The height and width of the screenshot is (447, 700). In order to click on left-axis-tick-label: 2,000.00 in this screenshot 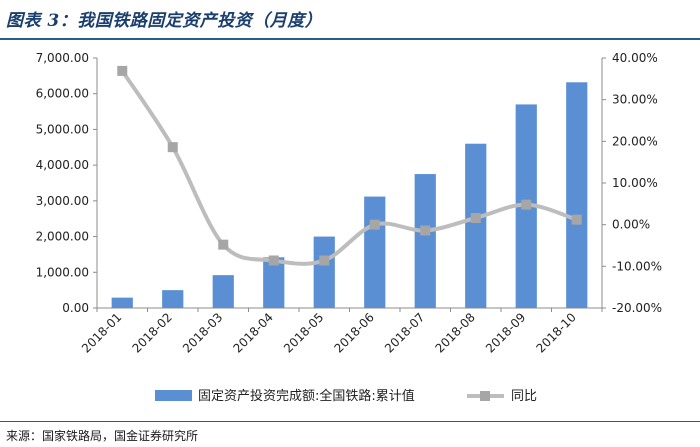, I will do `click(62, 237)`.